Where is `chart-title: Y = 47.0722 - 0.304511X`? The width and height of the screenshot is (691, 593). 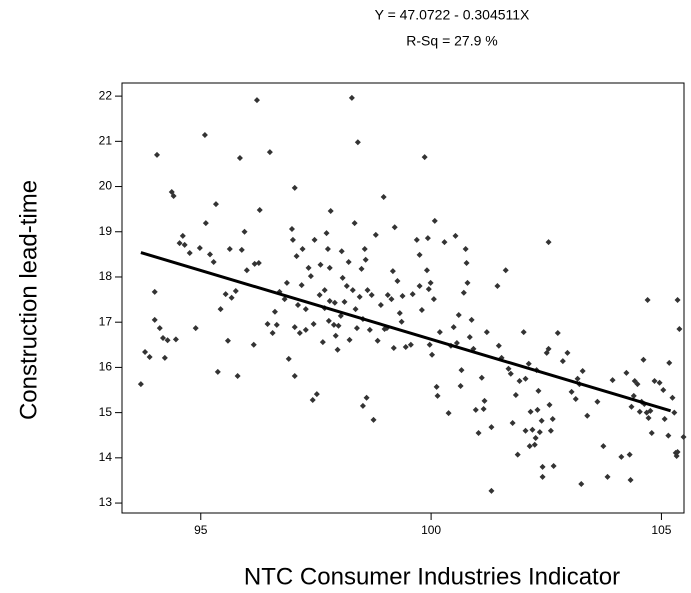 chart-title: Y = 47.0722 - 0.304511X is located at coordinates (452, 15).